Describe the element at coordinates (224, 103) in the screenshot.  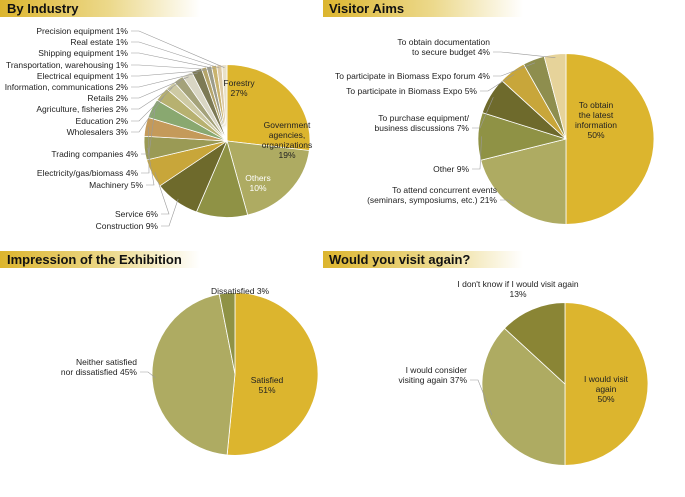
I see `pie-slice-precision-equipment` at that location.